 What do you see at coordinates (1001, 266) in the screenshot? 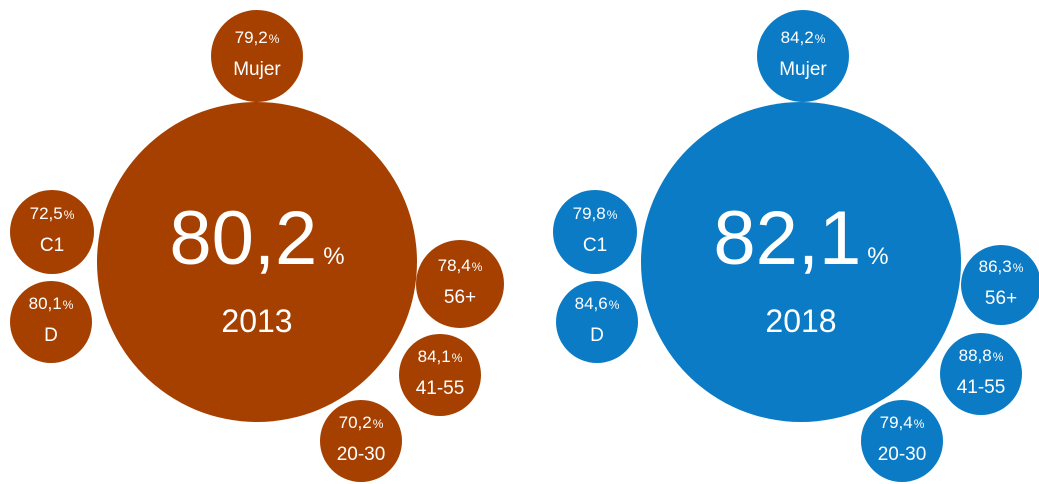
I see `segment-56plus-value: 86,3%` at bounding box center [1001, 266].